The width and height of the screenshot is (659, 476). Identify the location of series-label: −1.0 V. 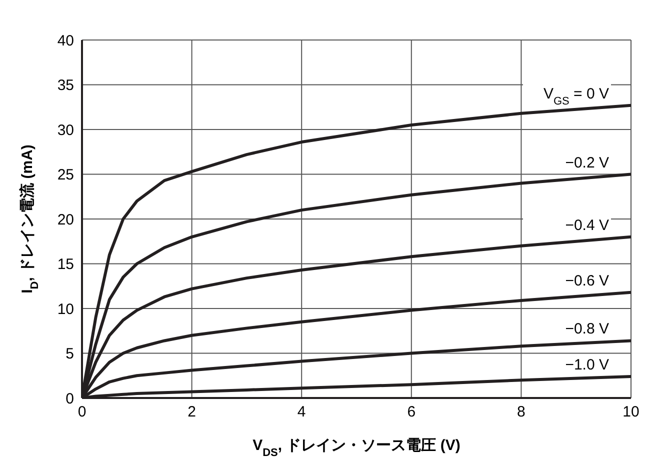
(587, 365).